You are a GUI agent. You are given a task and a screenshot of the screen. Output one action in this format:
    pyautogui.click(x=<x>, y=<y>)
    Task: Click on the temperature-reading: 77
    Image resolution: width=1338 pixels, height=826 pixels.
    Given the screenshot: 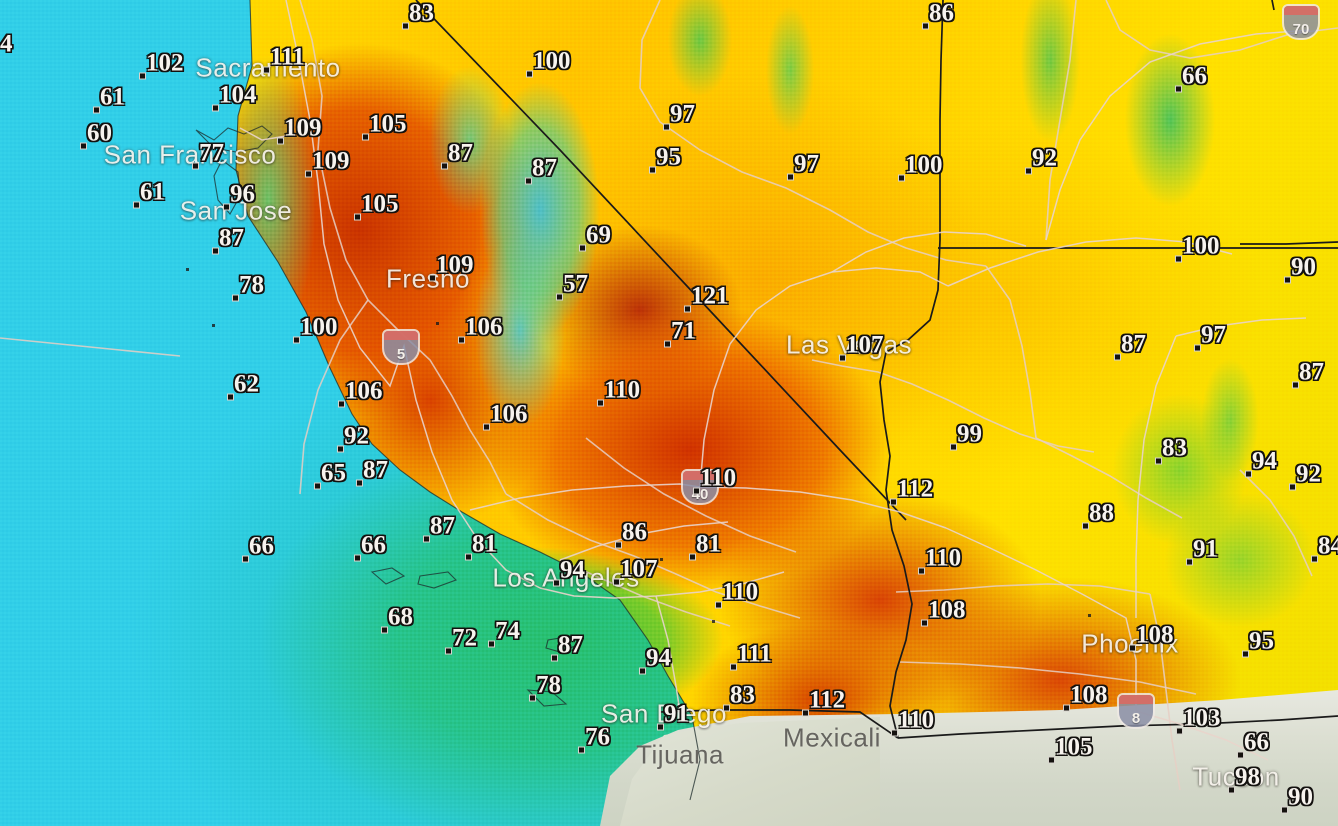 What is the action you would take?
    pyautogui.click(x=208, y=154)
    